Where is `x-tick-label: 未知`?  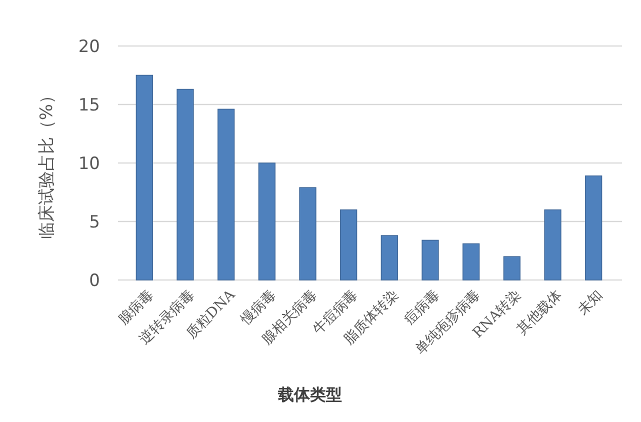 x-tick-label: 未知 is located at coordinates (590, 302).